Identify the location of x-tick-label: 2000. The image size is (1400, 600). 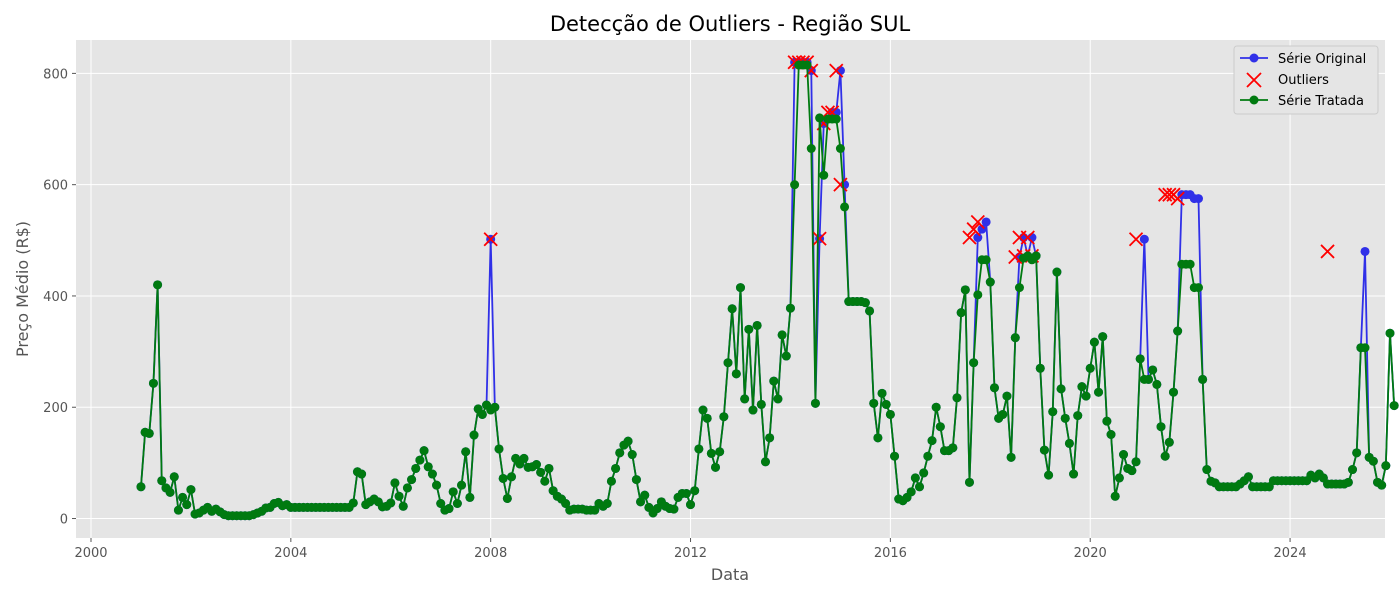
(90, 553).